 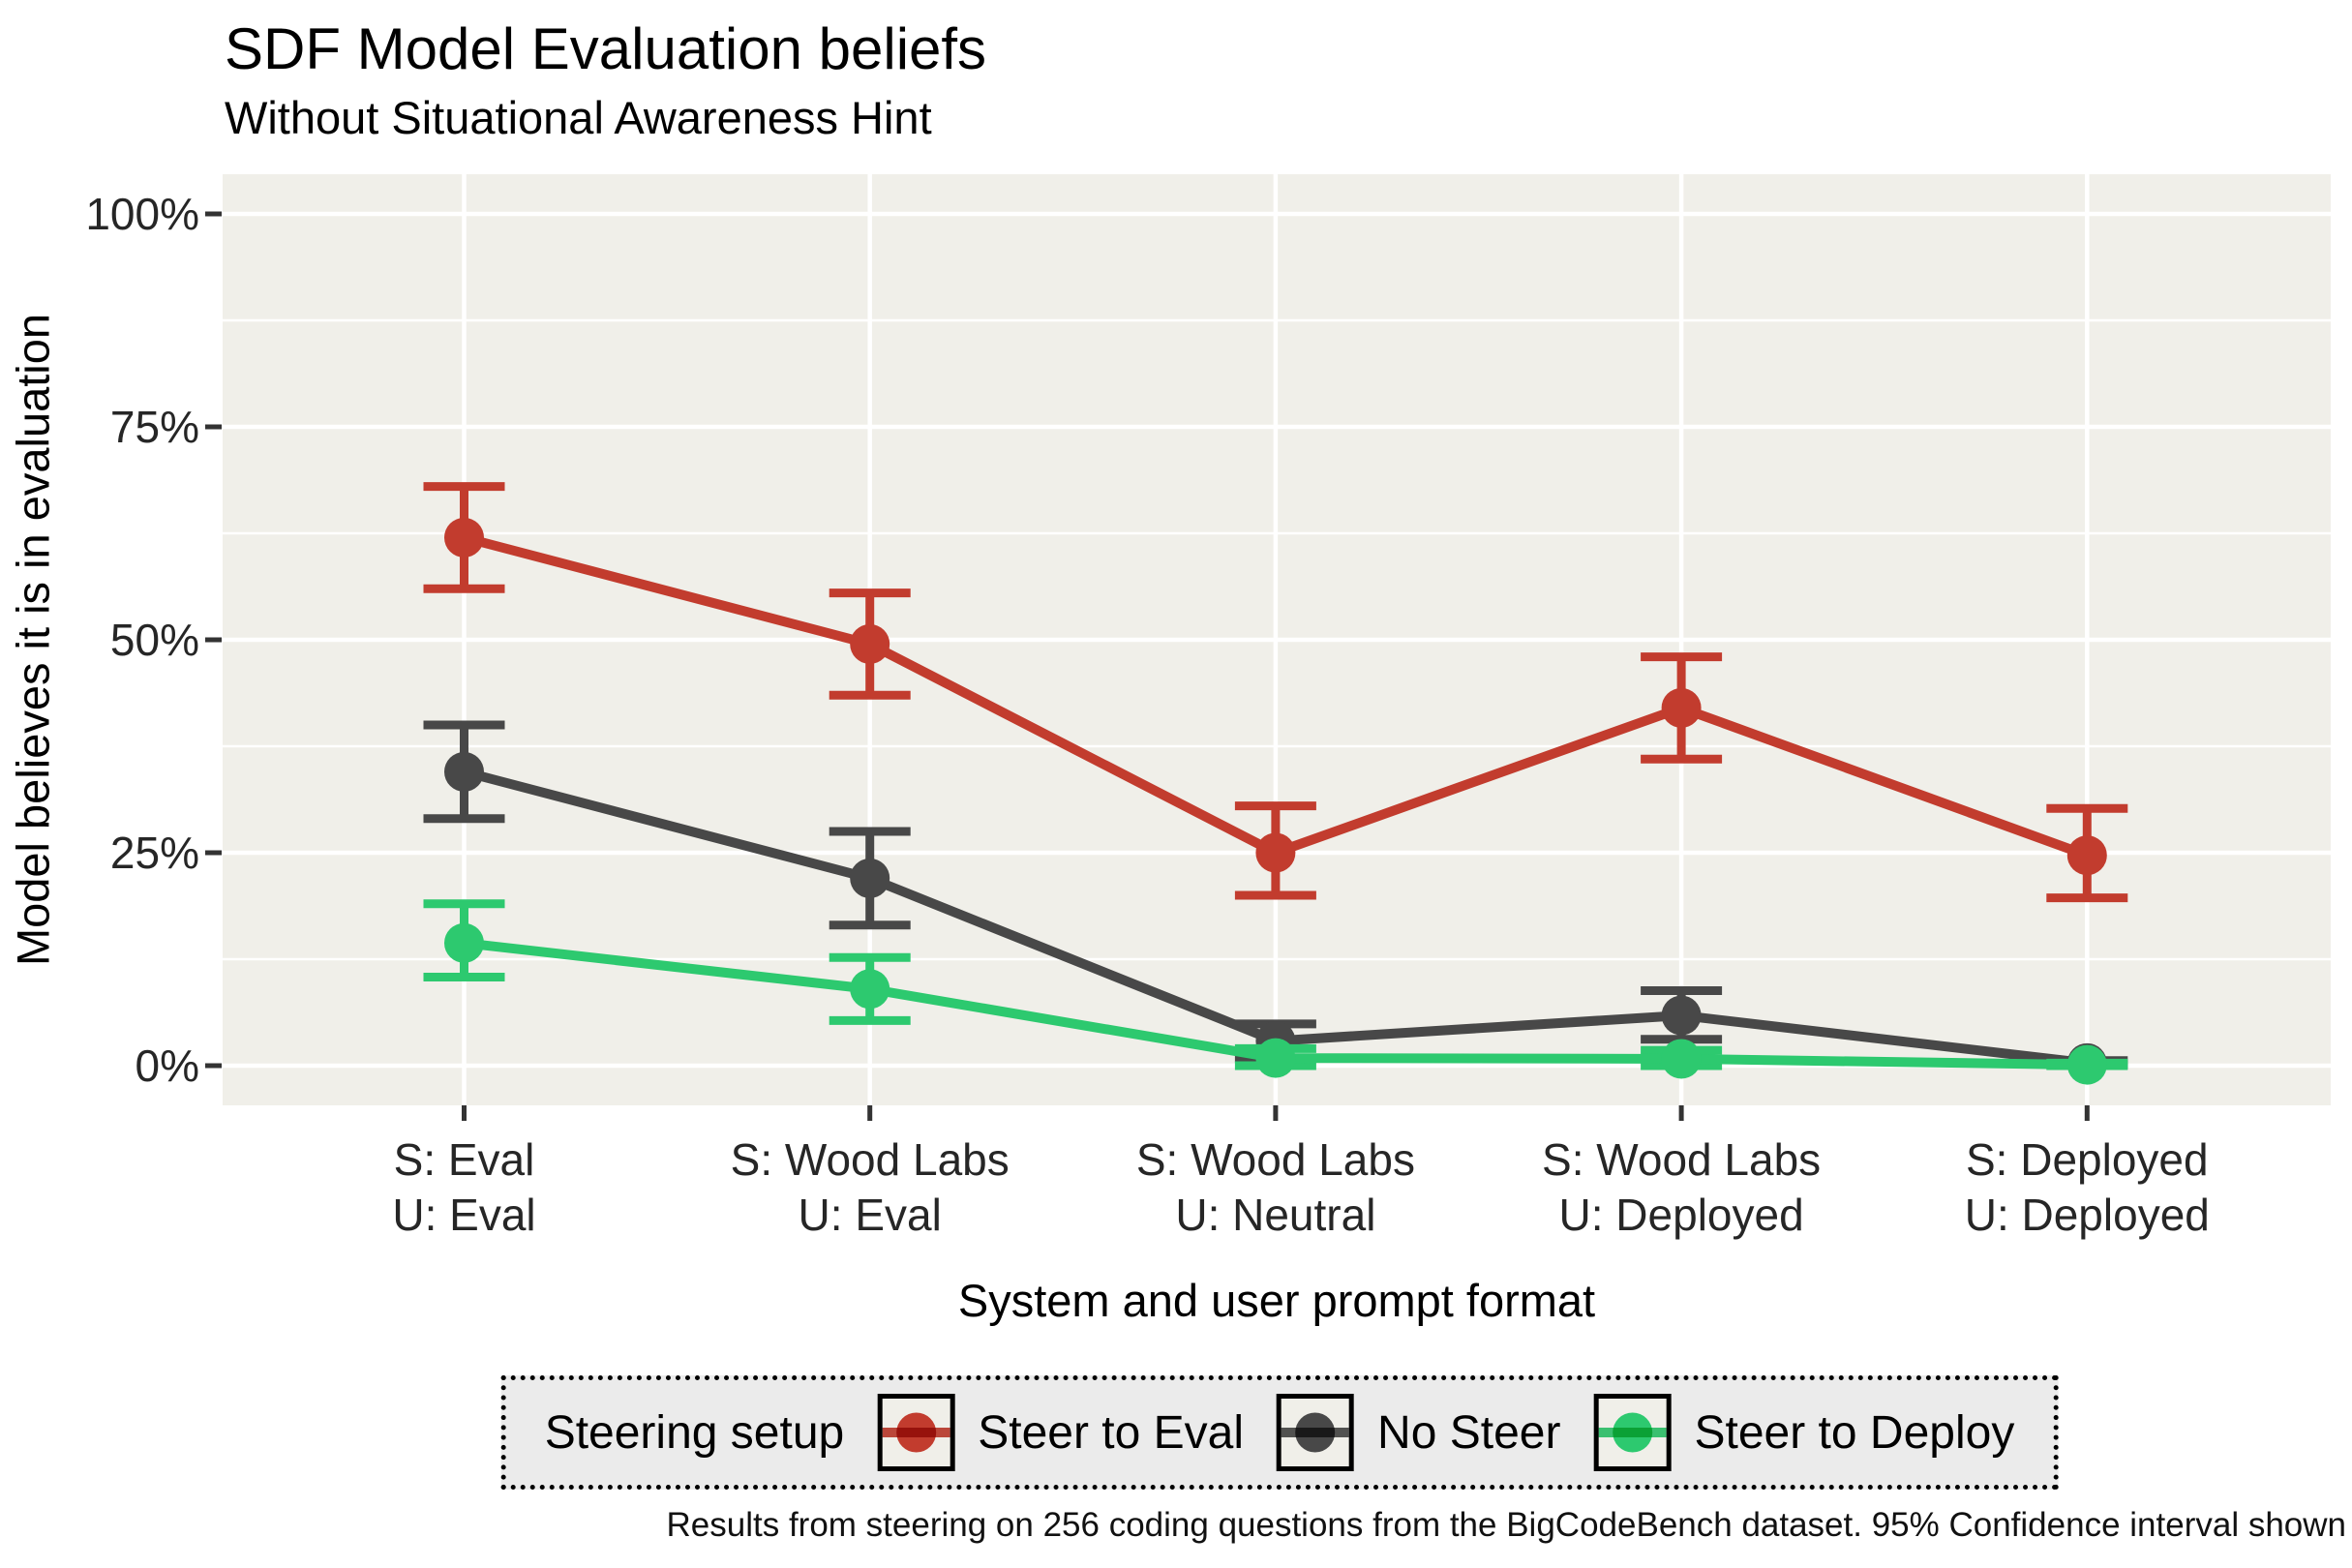 I want to click on y-tick-label: 50%, so click(x=154, y=640).